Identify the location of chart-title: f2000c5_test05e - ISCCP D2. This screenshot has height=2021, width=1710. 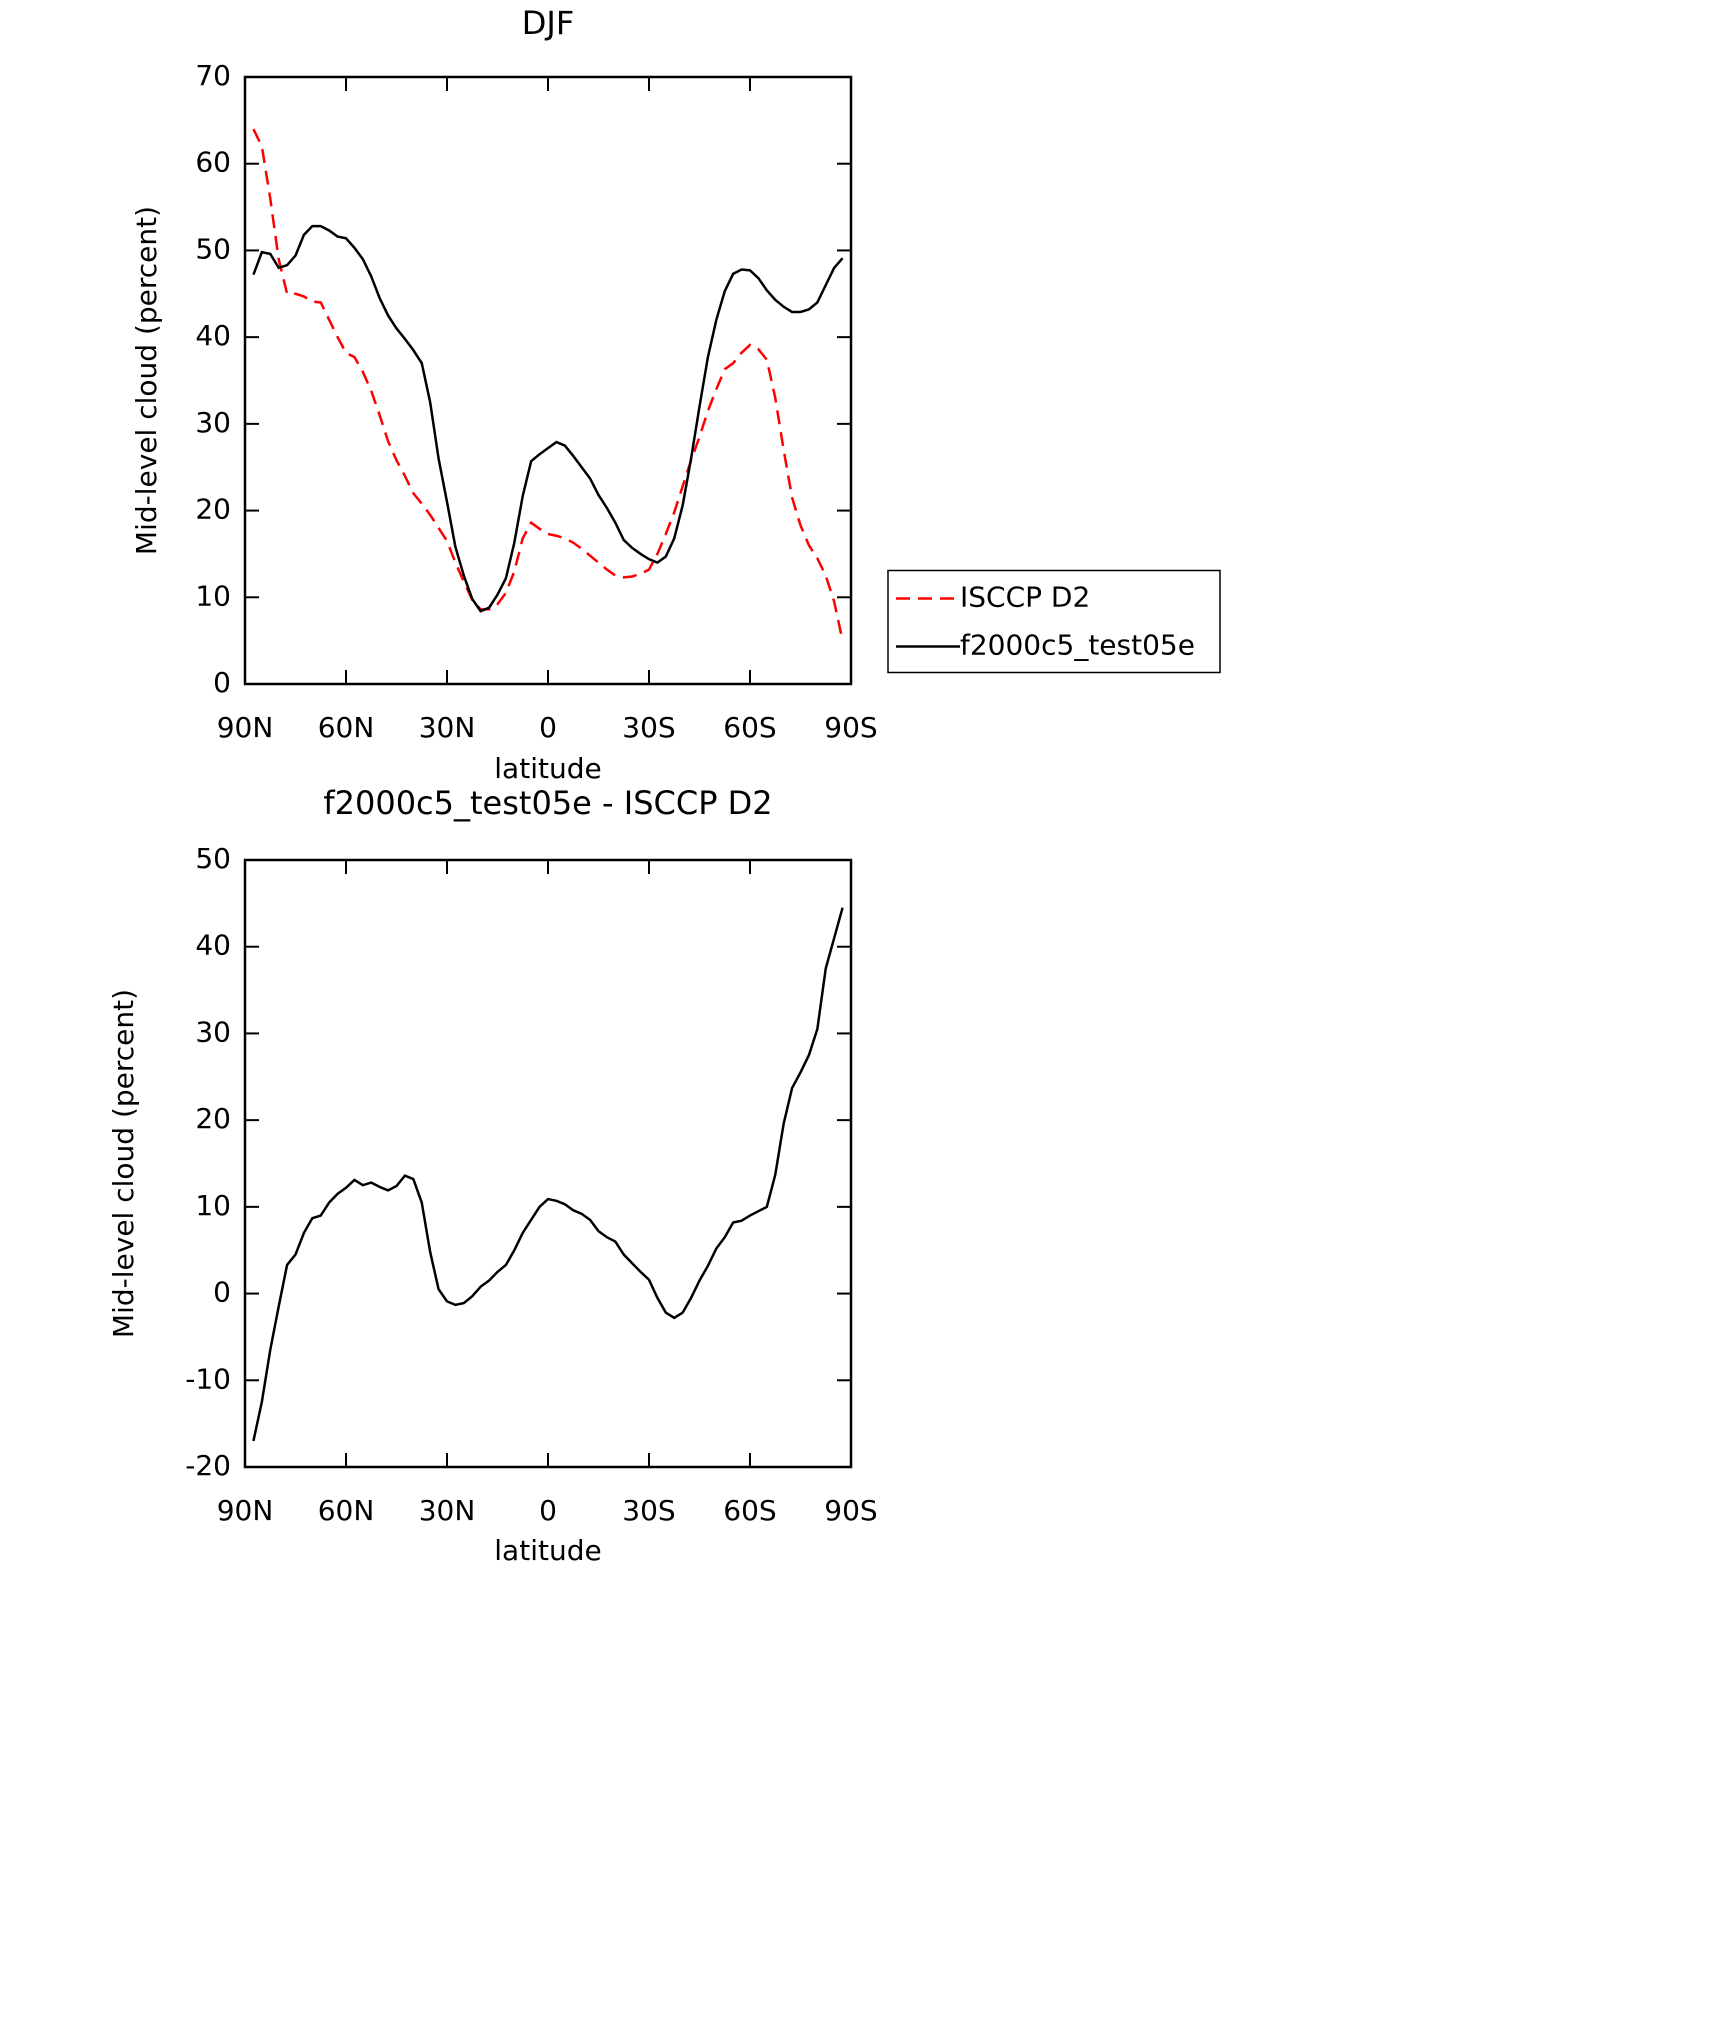
(547, 803).